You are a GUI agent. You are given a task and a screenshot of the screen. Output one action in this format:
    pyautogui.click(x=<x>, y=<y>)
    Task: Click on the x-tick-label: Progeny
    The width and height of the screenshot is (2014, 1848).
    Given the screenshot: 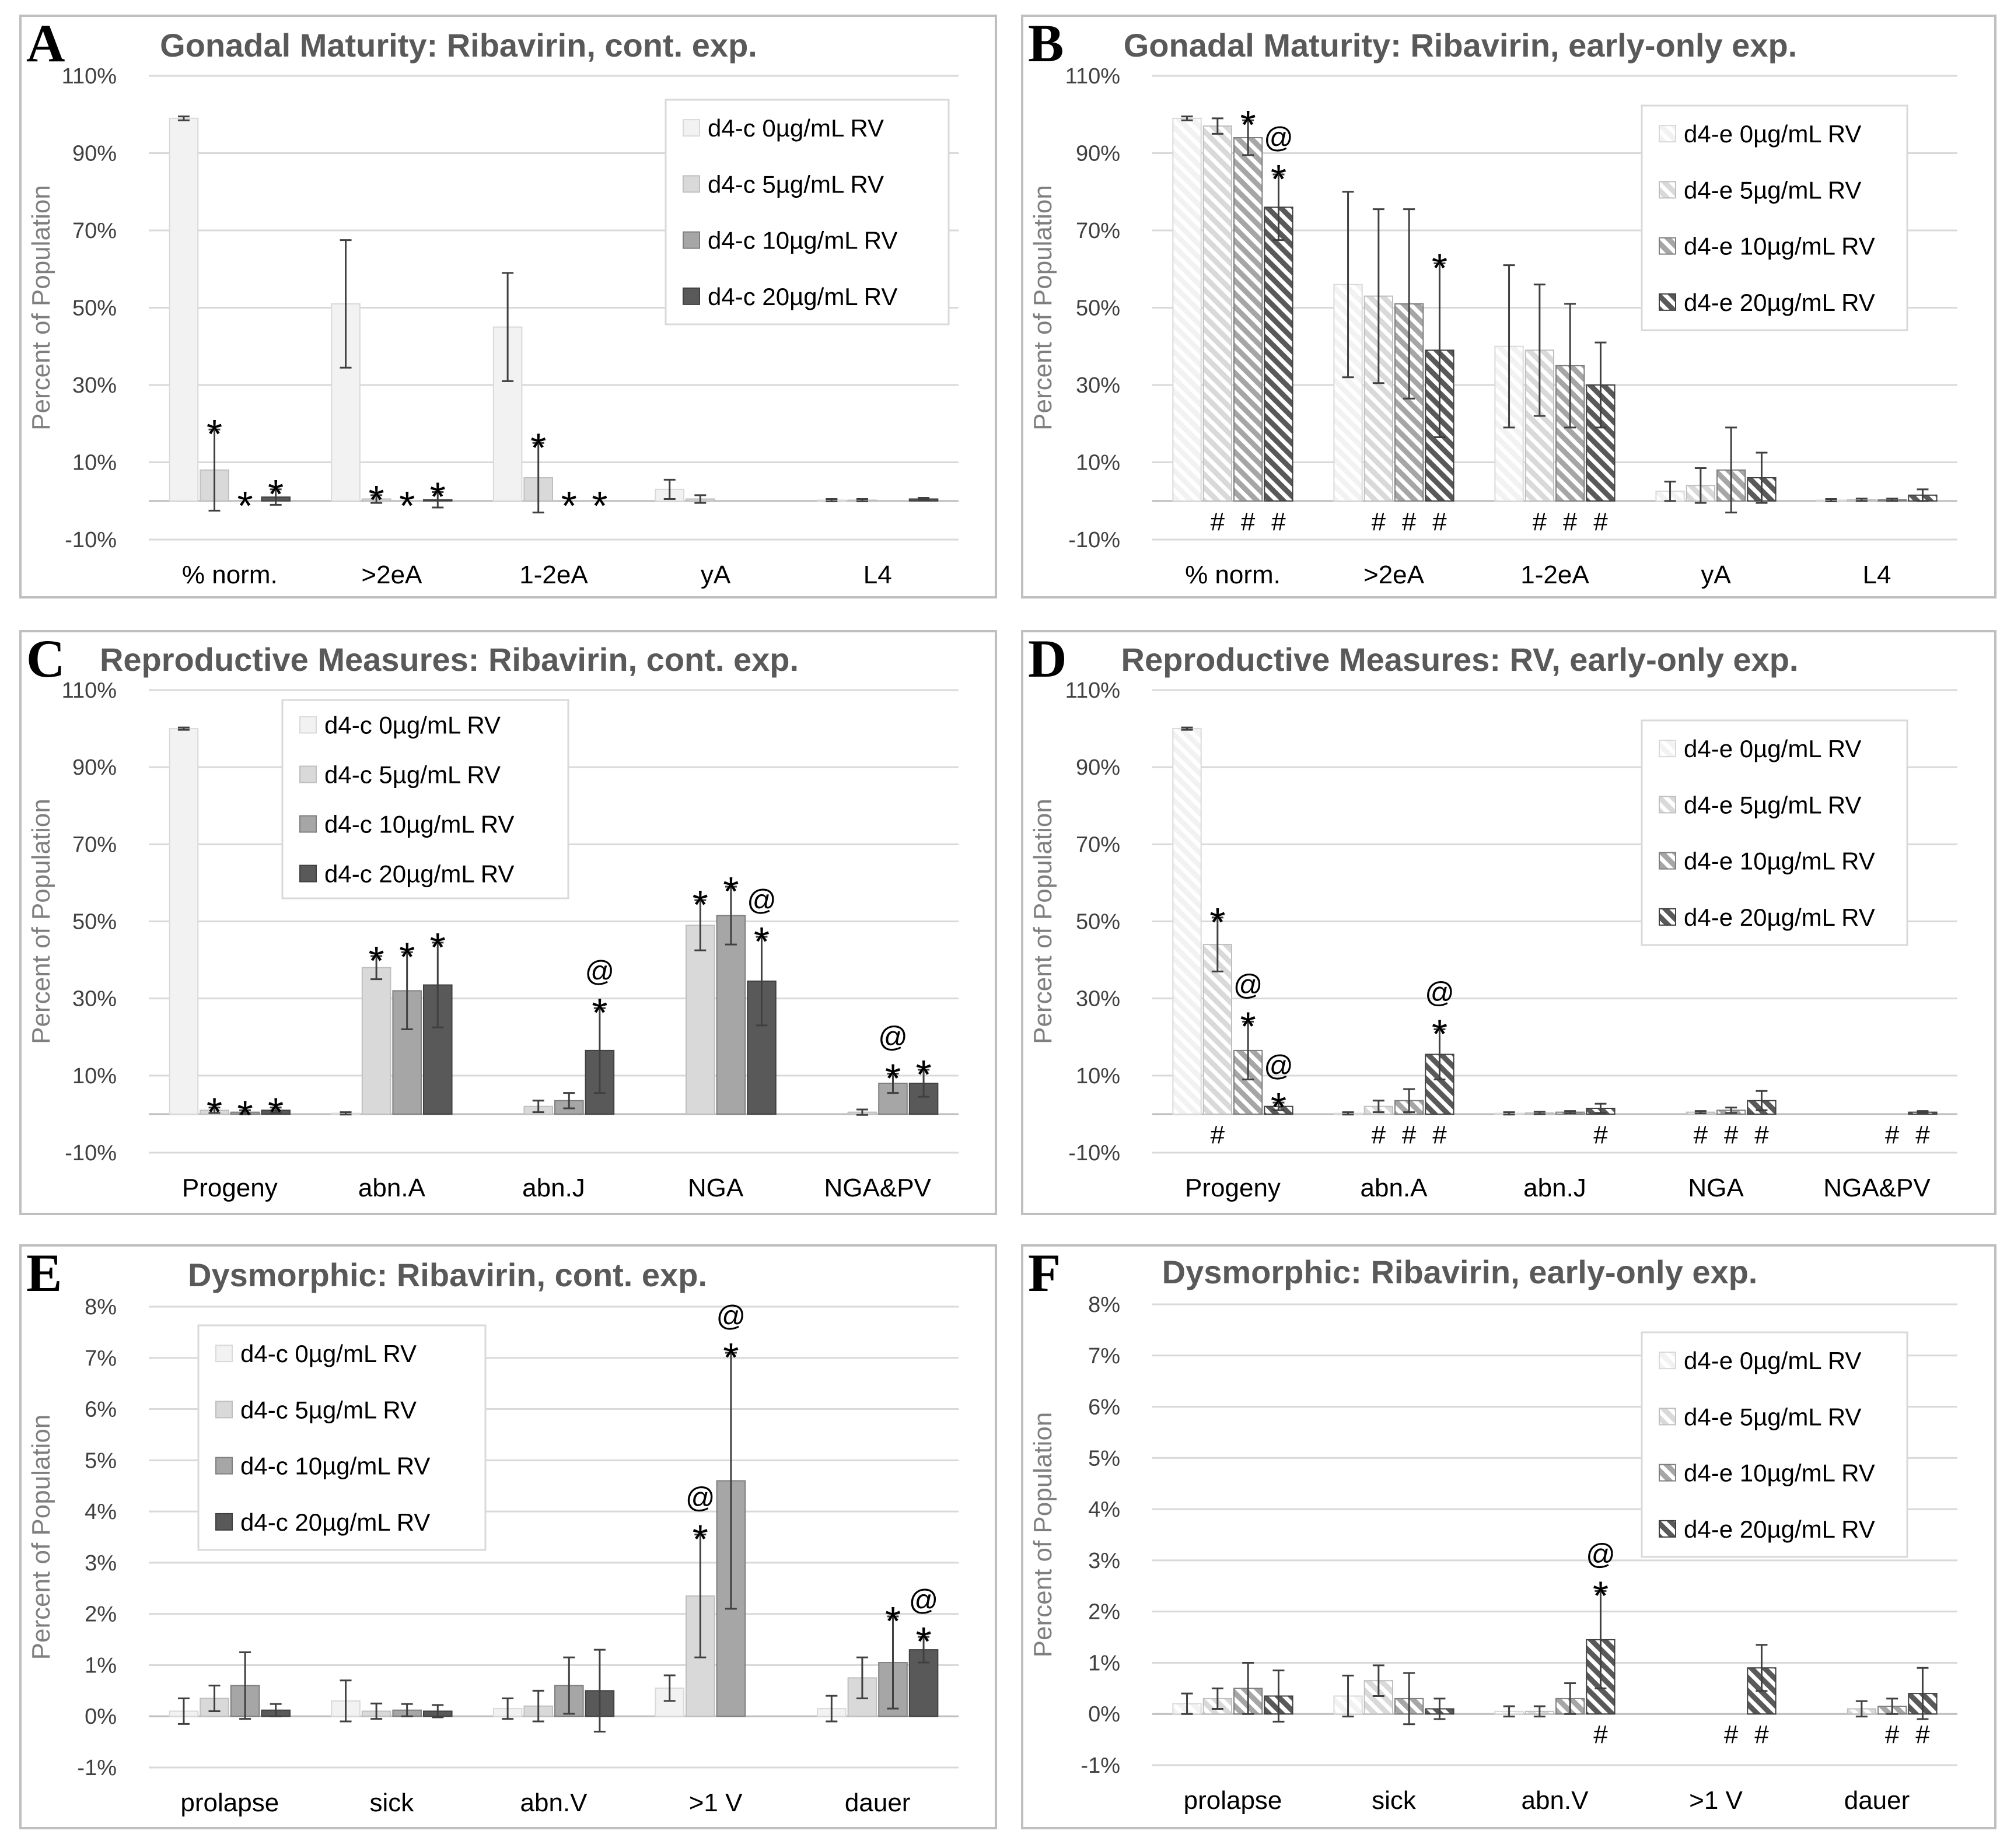 What is the action you would take?
    pyautogui.click(x=1233, y=1188)
    